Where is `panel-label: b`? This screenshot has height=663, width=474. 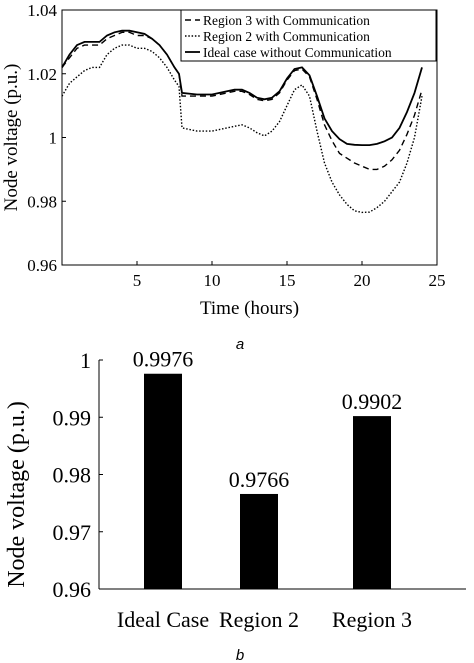 panel-label: b is located at coordinates (240, 655).